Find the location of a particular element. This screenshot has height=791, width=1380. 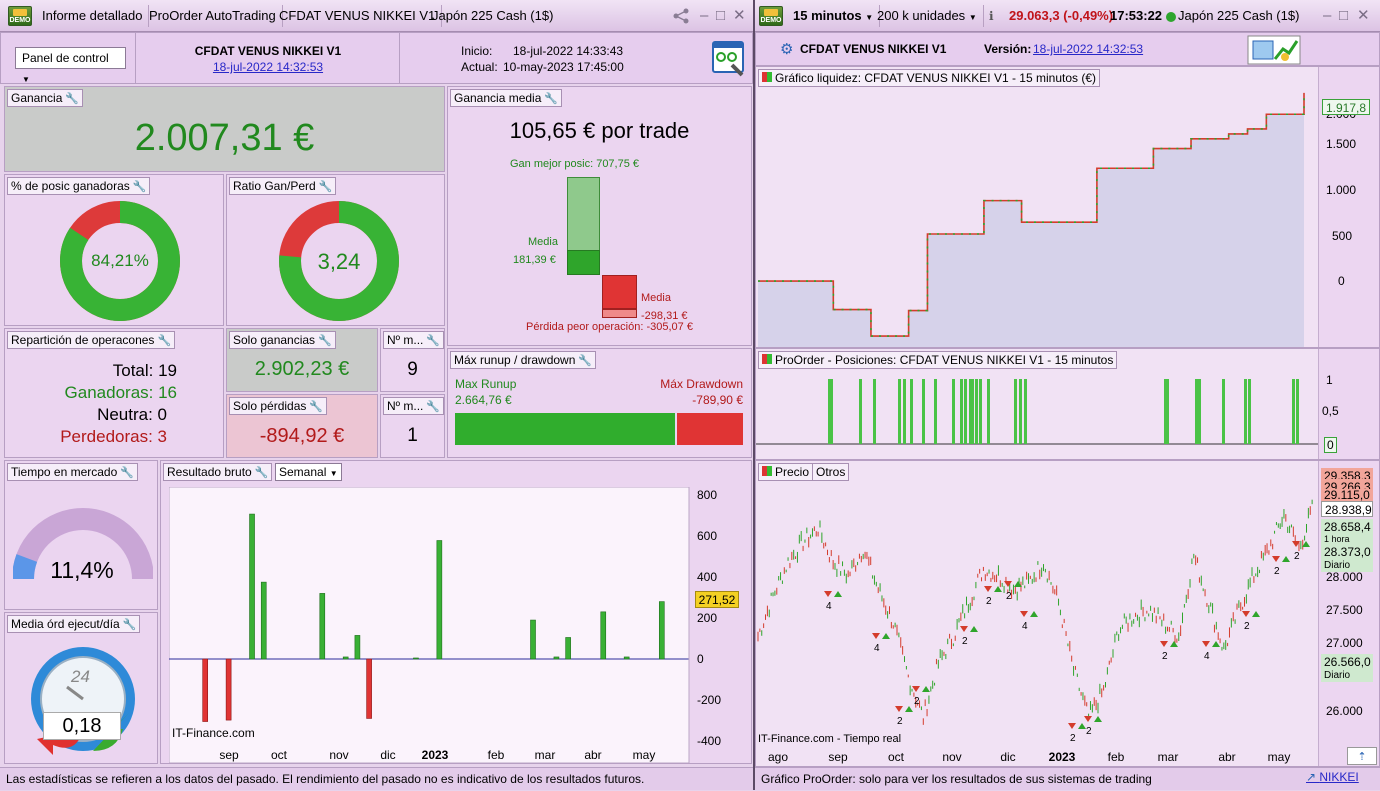

quote-time: 17:53:22 is located at coordinates (1136, 15).